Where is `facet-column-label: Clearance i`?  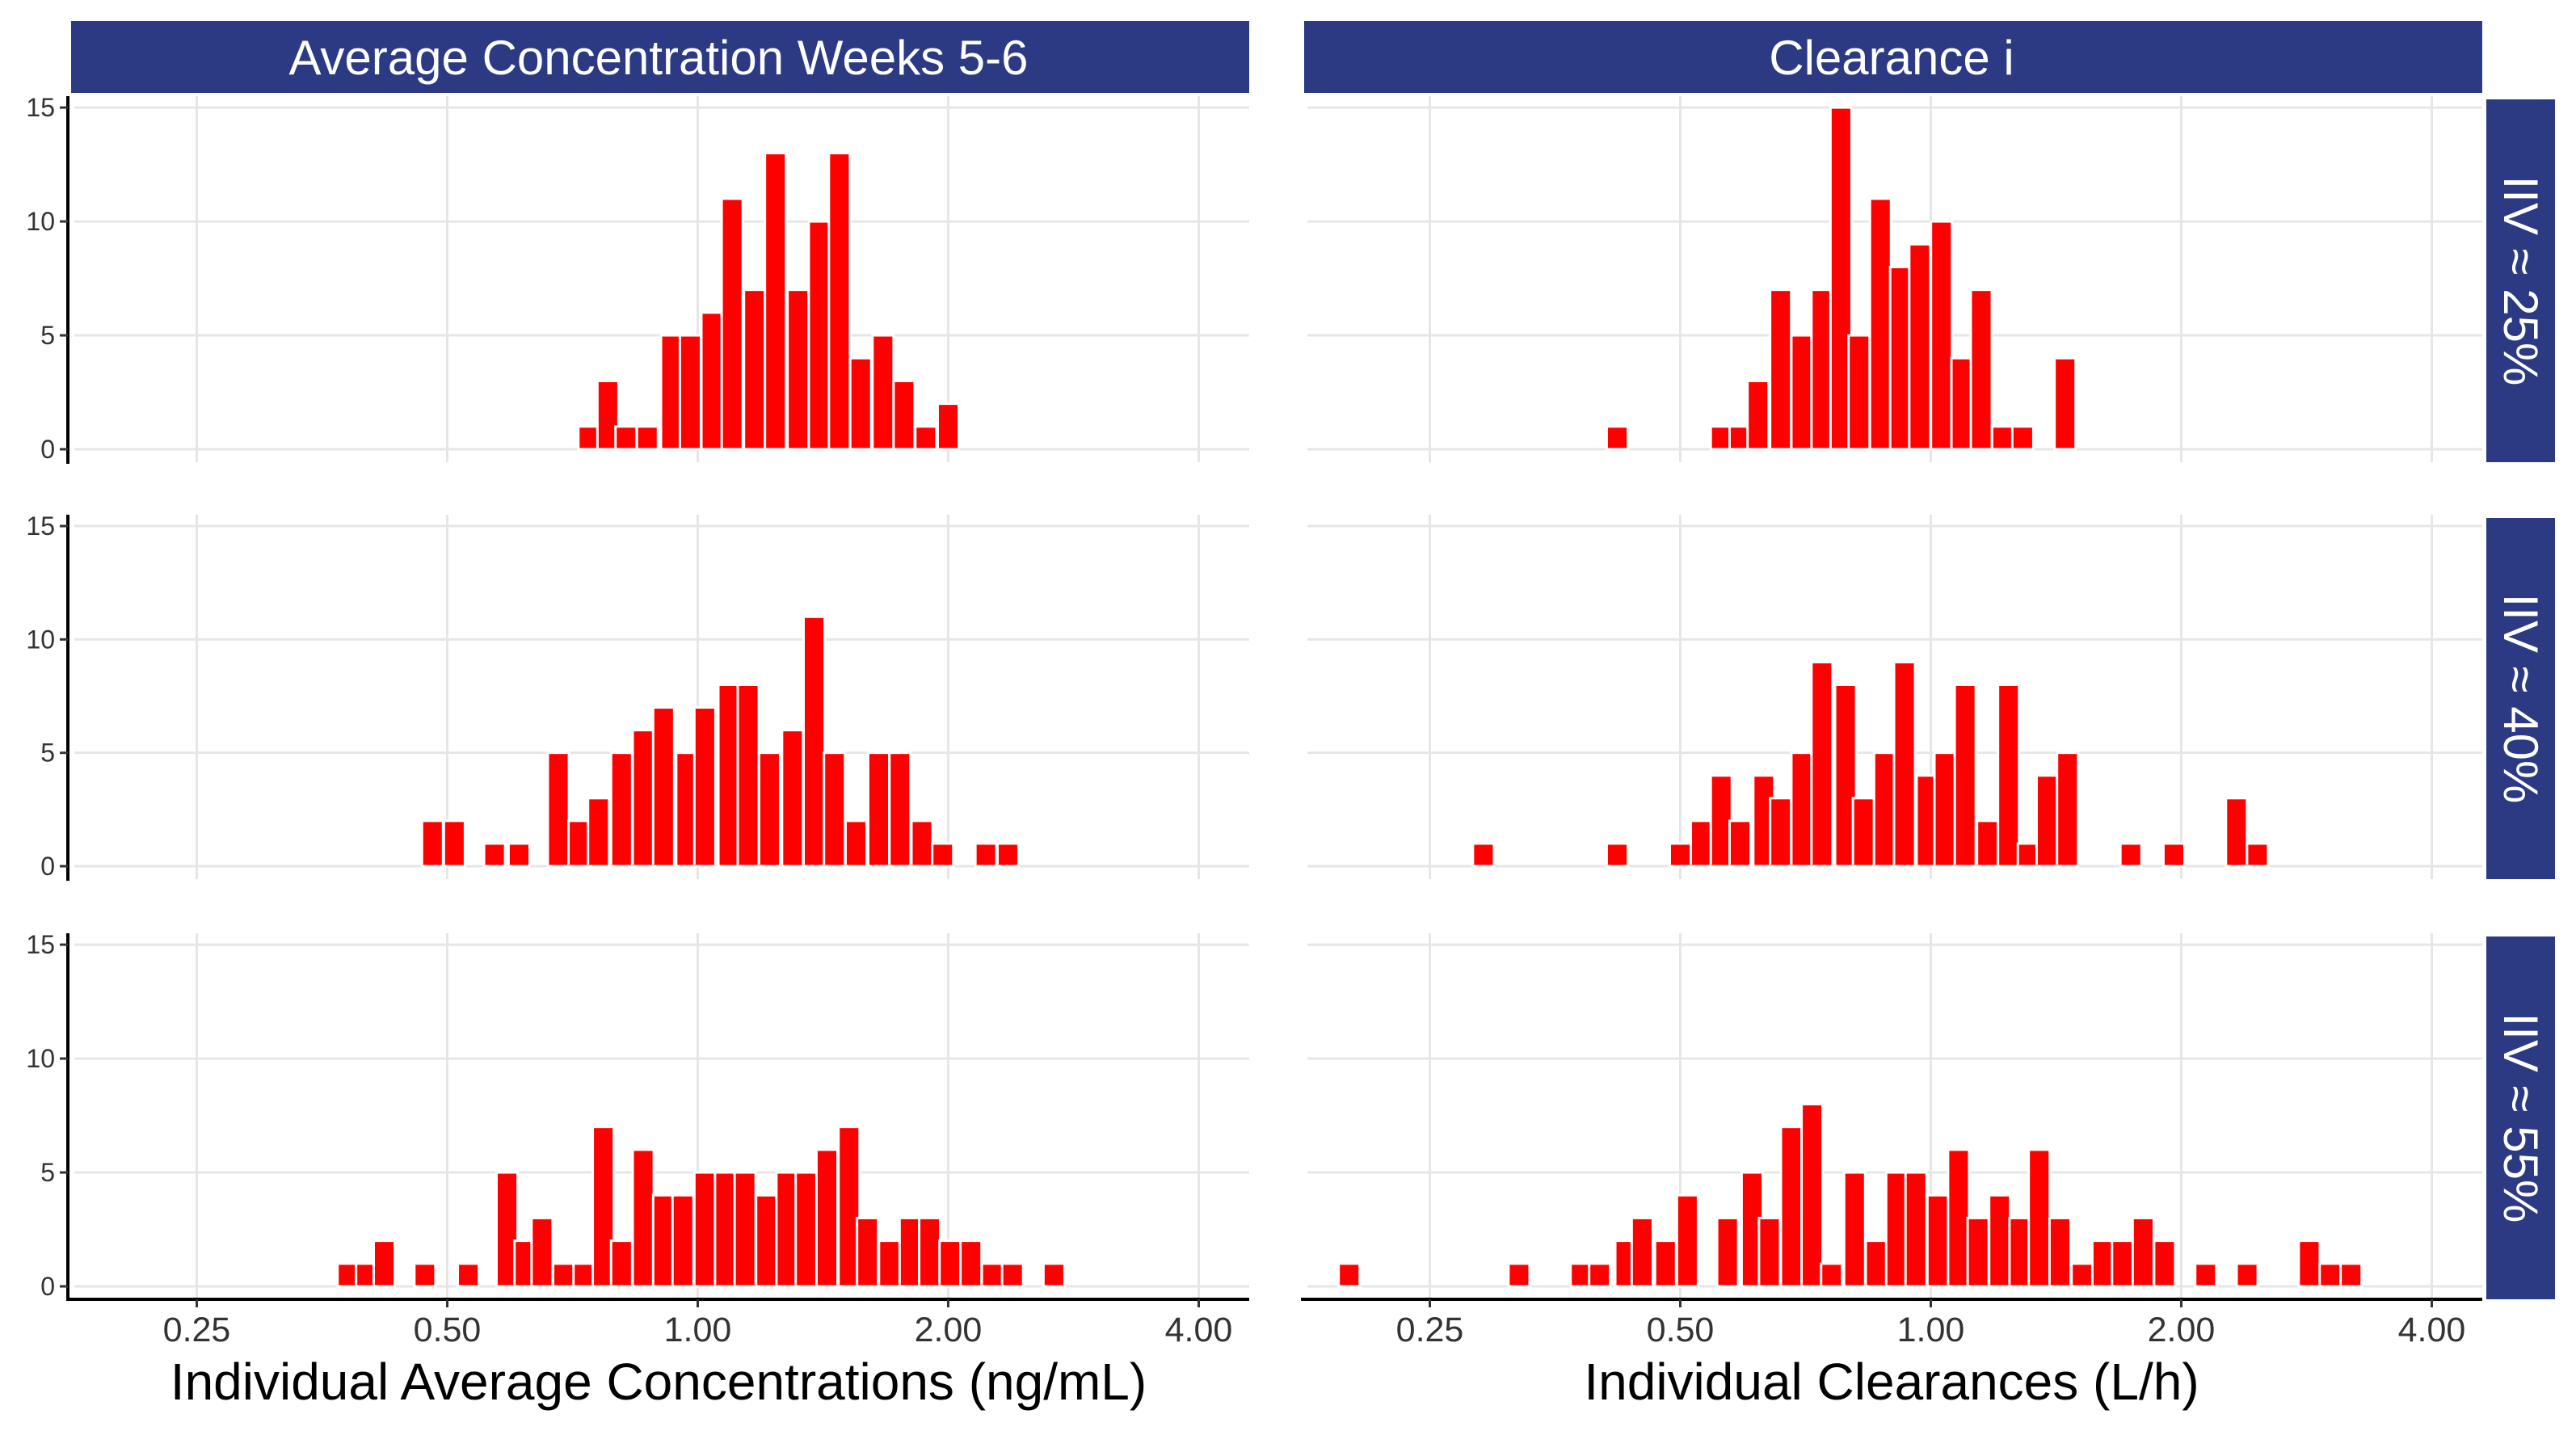
facet-column-label: Clearance i is located at coordinates (1891, 58).